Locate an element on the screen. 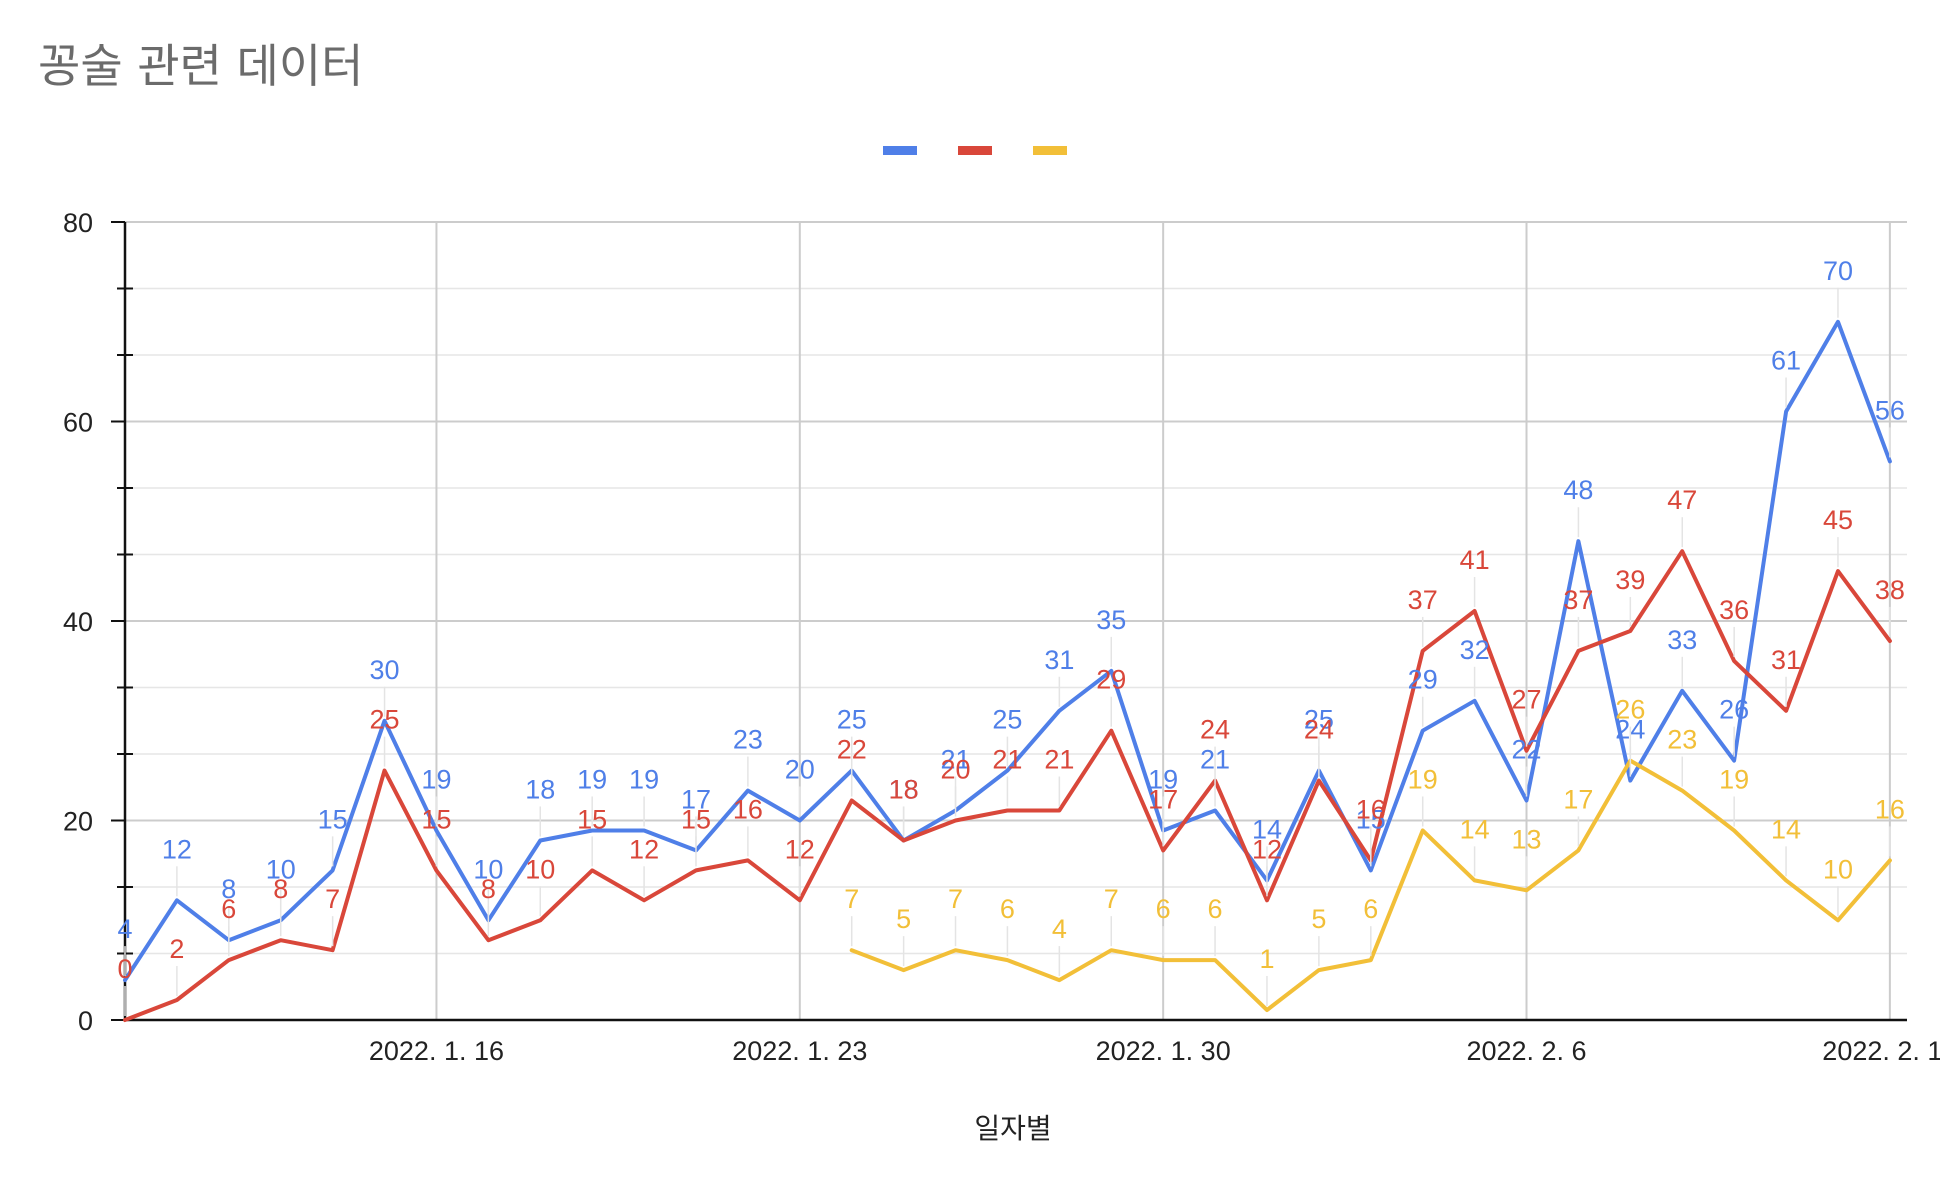  data-label: 36 is located at coordinates (1734, 610).